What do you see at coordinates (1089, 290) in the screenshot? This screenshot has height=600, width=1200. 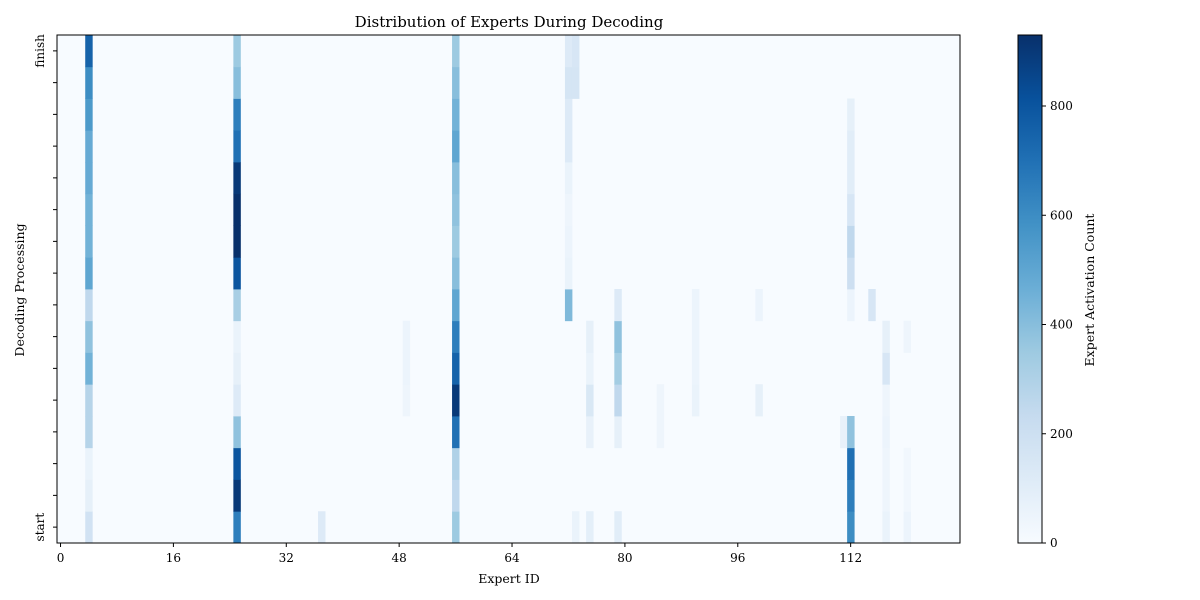 I see `colorbar-label: Expert Activation Count` at bounding box center [1089, 290].